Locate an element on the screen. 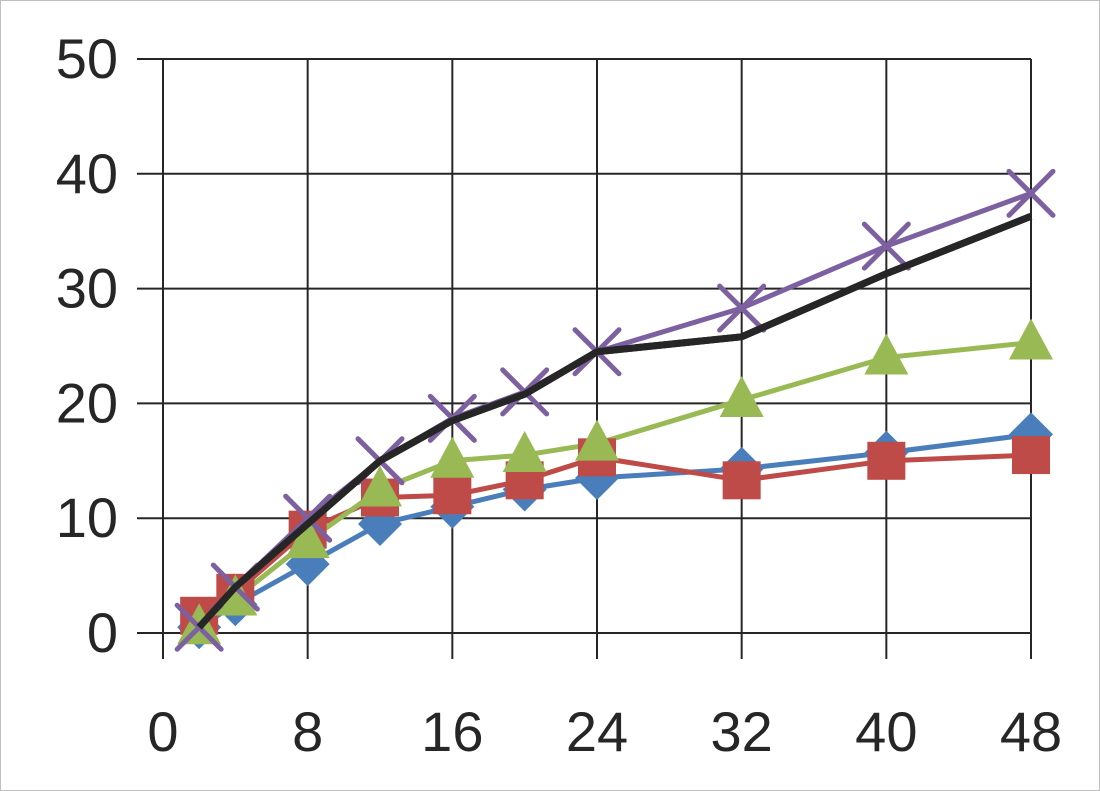 This screenshot has width=1100, height=791. y-tick-label: 10 is located at coordinates (87, 517).